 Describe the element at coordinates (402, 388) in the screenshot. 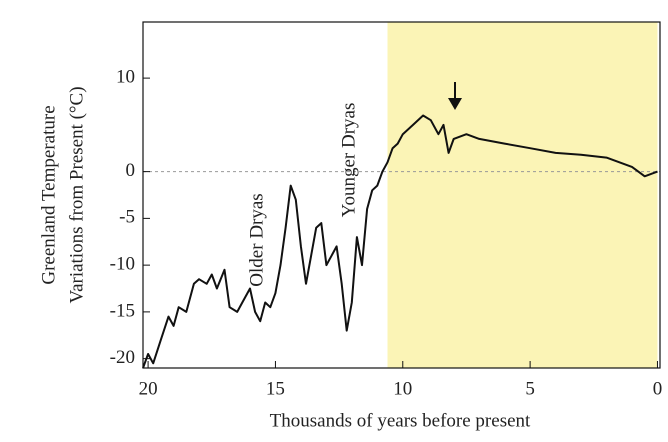

I see `x-tick-label: 10` at that location.